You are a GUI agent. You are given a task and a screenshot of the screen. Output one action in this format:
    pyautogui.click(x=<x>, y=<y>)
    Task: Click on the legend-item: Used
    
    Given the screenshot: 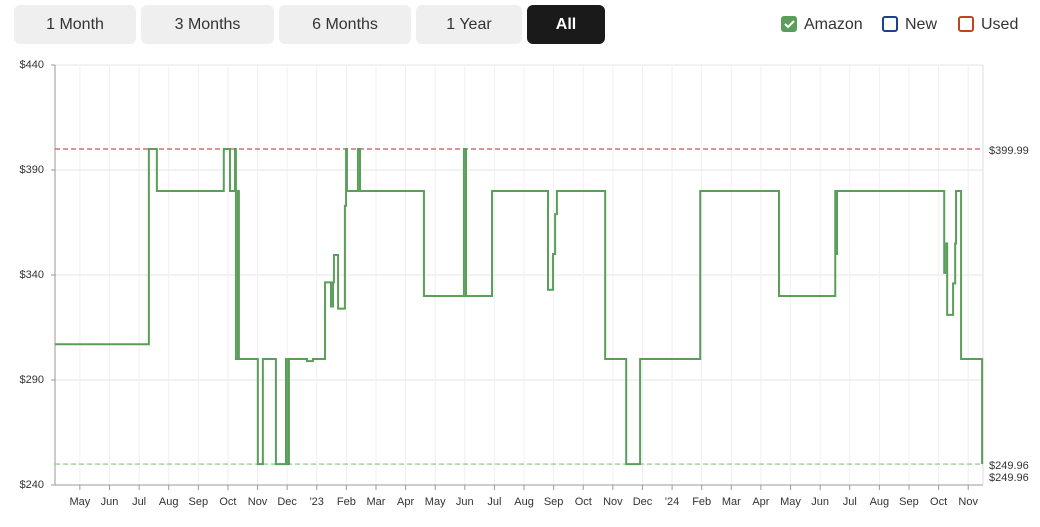 What is the action you would take?
    pyautogui.click(x=988, y=24)
    